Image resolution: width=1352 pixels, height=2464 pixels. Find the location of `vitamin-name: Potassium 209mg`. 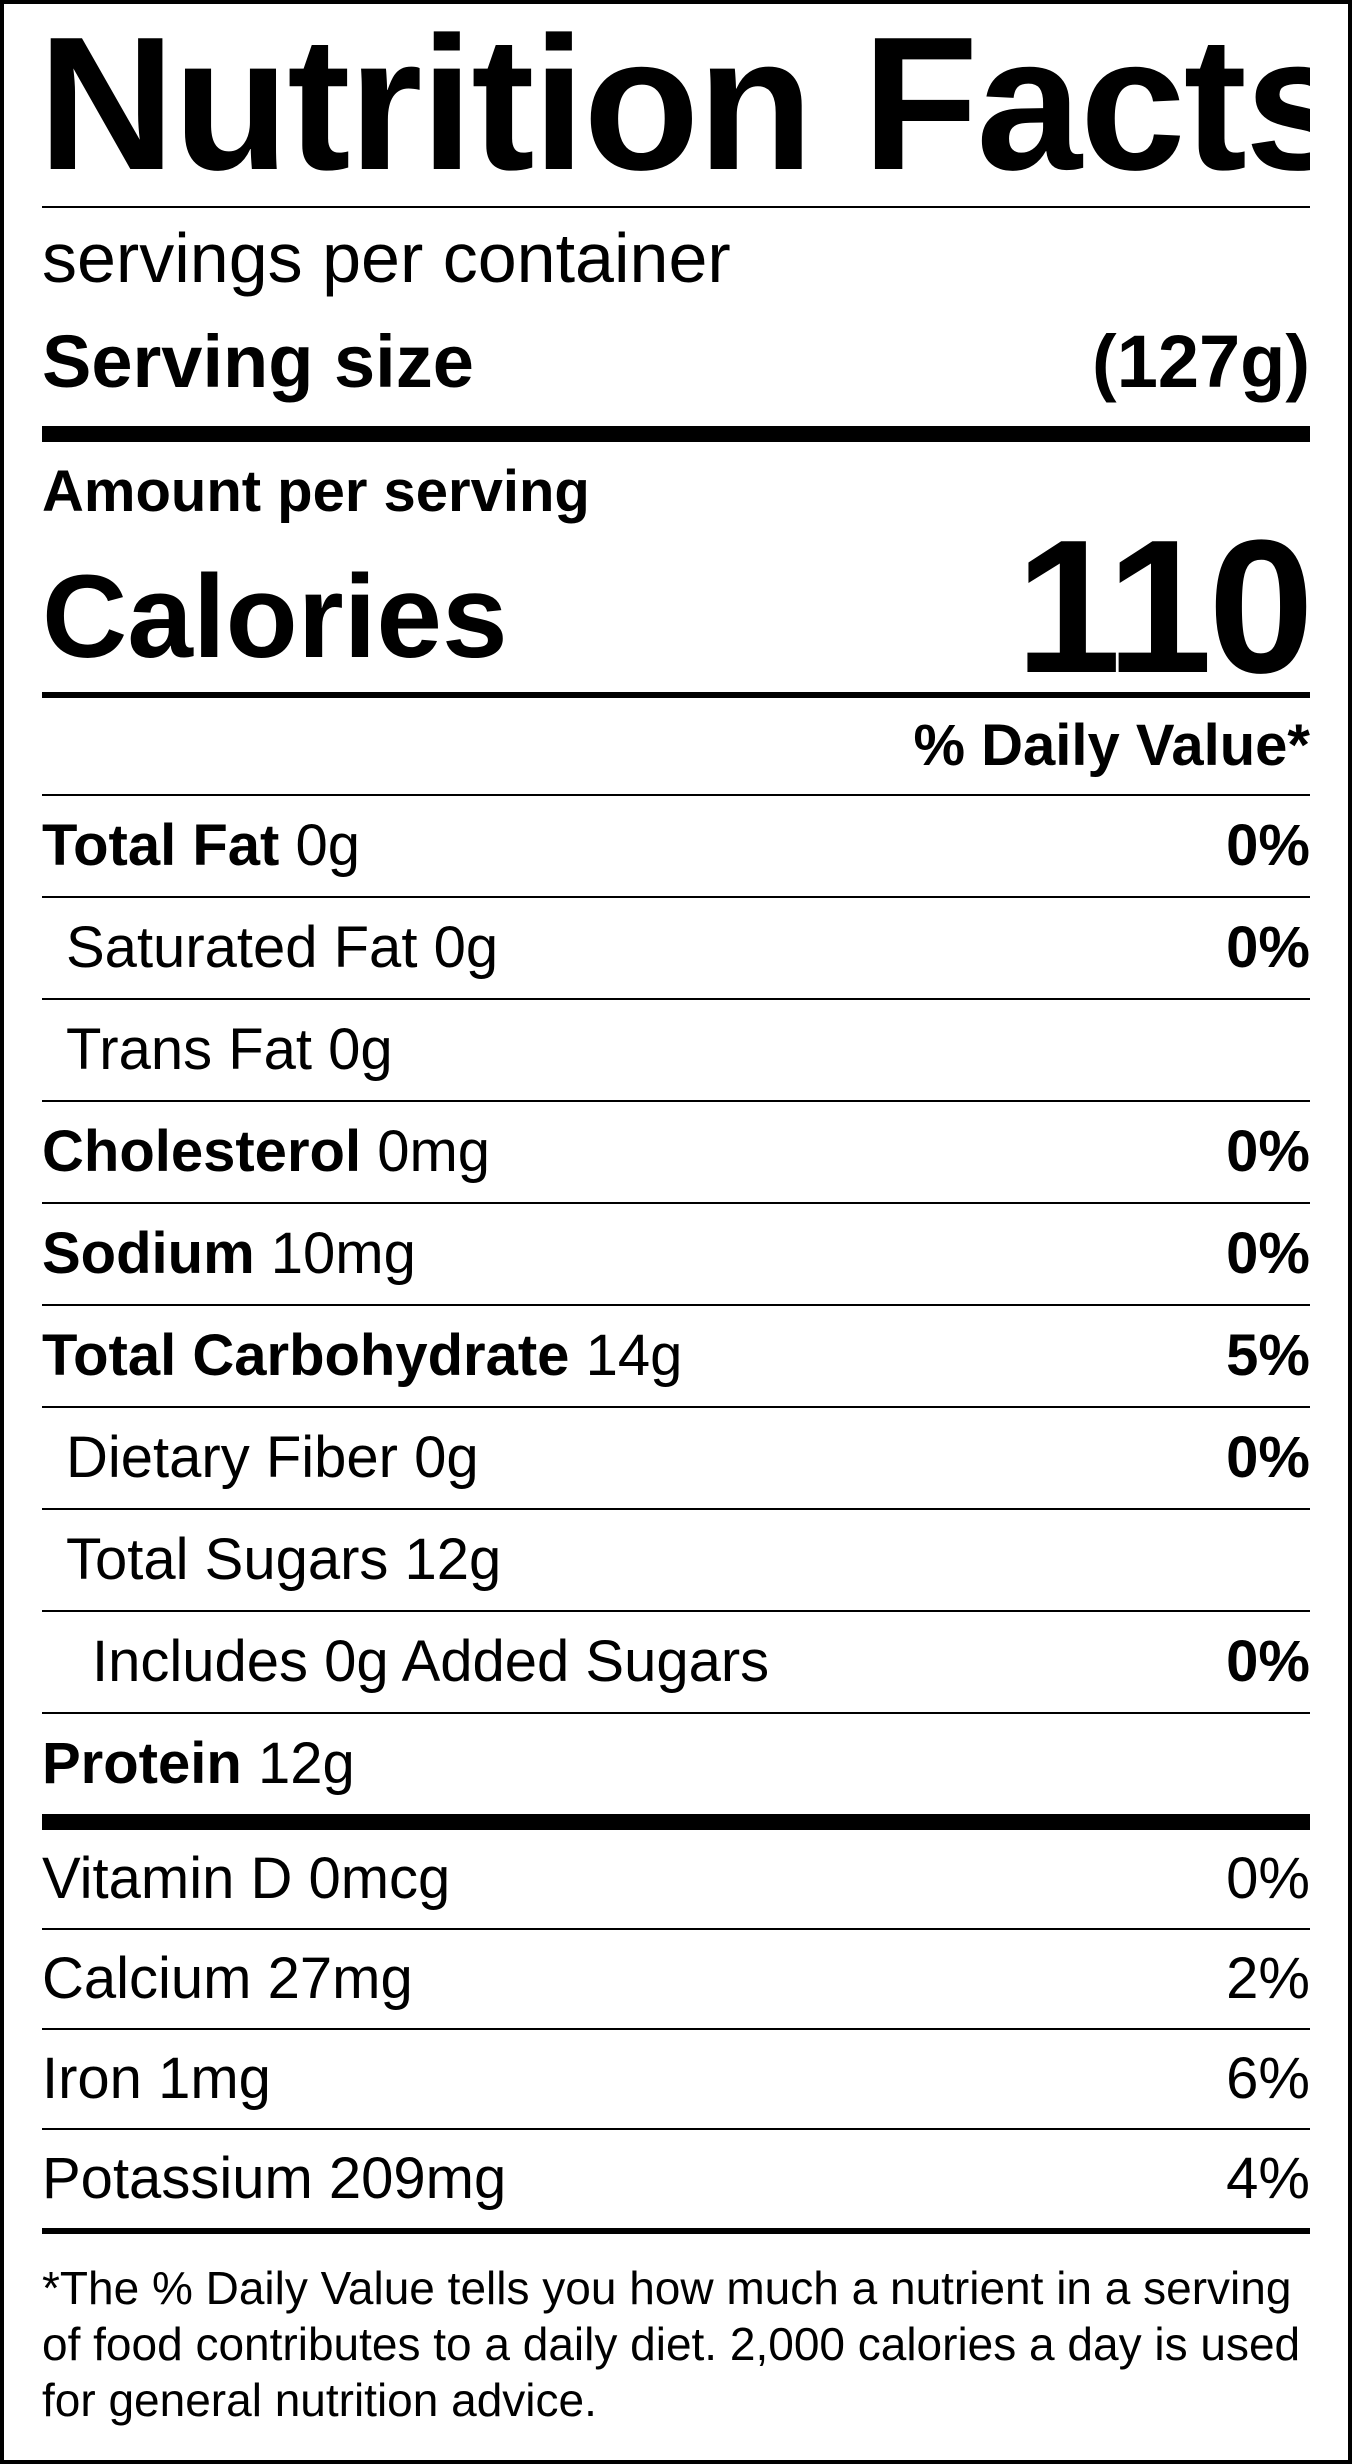

vitamin-name: Potassium 209mg is located at coordinates (274, 2178).